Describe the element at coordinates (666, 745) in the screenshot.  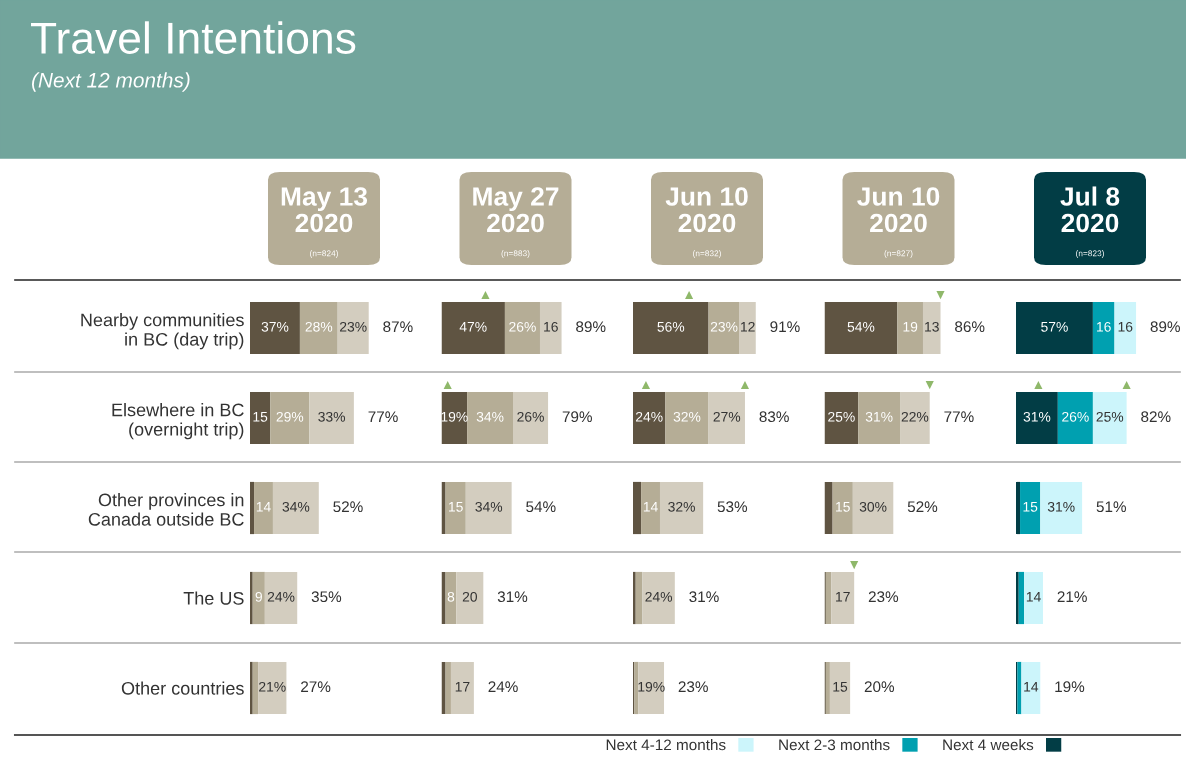
I see `legend-label: Next 4-12 months` at that location.